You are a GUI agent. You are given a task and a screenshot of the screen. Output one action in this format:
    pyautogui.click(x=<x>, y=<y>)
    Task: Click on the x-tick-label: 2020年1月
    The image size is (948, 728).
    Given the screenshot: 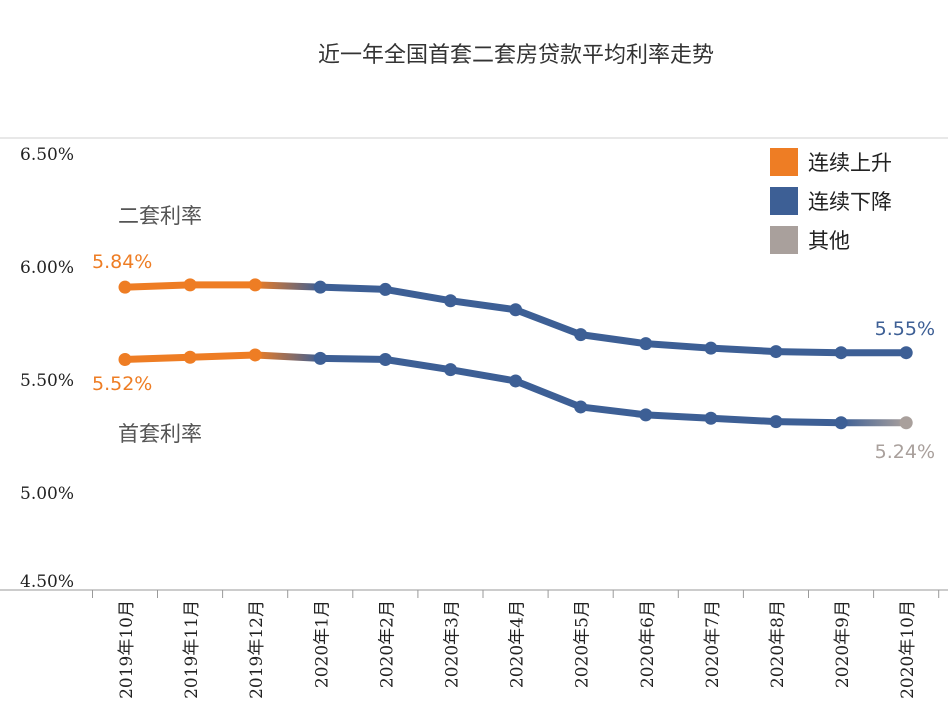 What is the action you would take?
    pyautogui.click(x=322, y=644)
    